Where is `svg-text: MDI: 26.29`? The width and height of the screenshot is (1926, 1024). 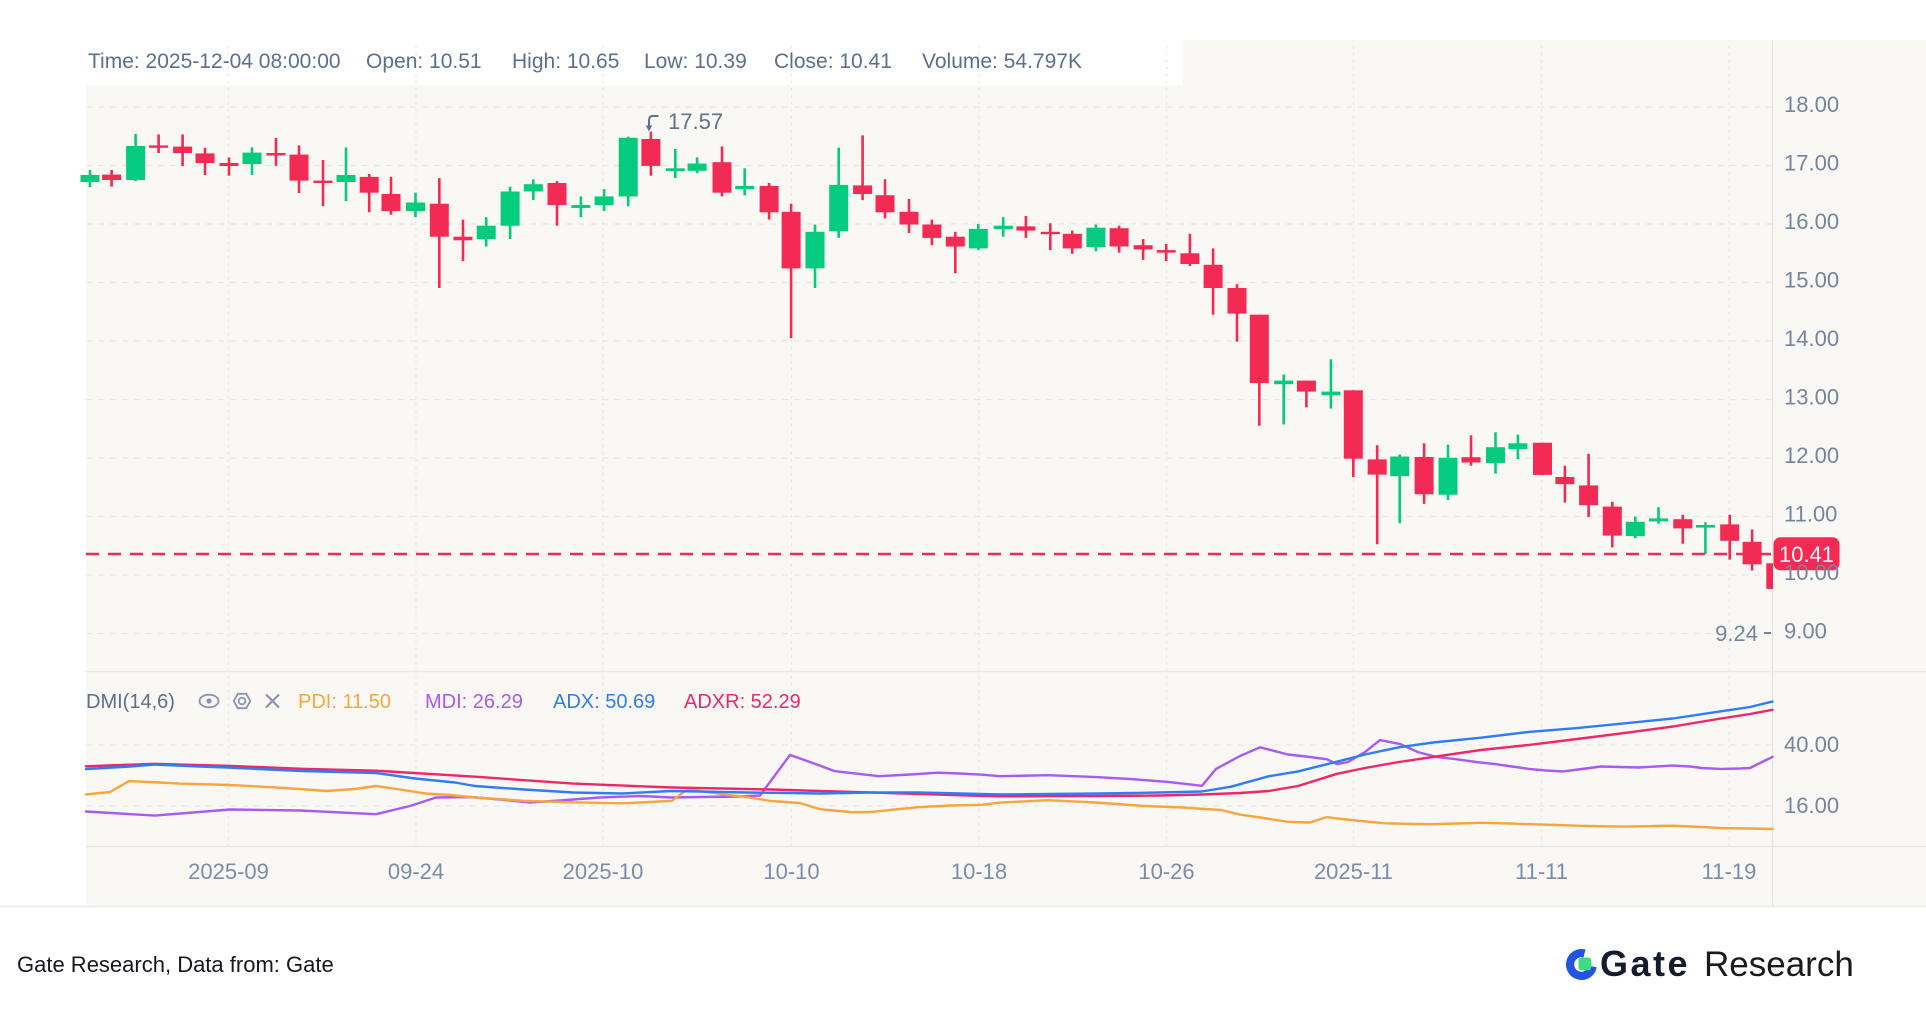
svg-text: MDI: 26.29 is located at coordinates (474, 702).